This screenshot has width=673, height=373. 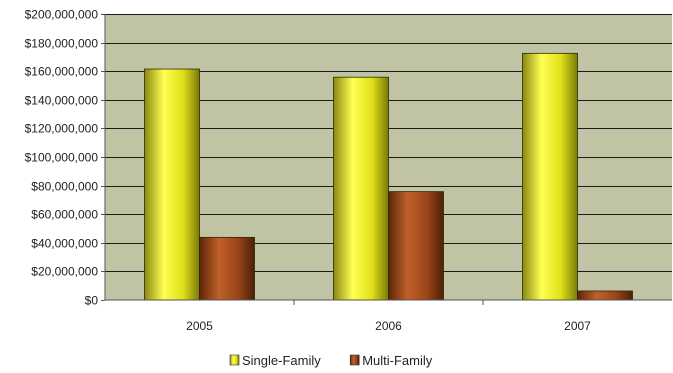 I want to click on bar-multi-family-2007, so click(x=605, y=295).